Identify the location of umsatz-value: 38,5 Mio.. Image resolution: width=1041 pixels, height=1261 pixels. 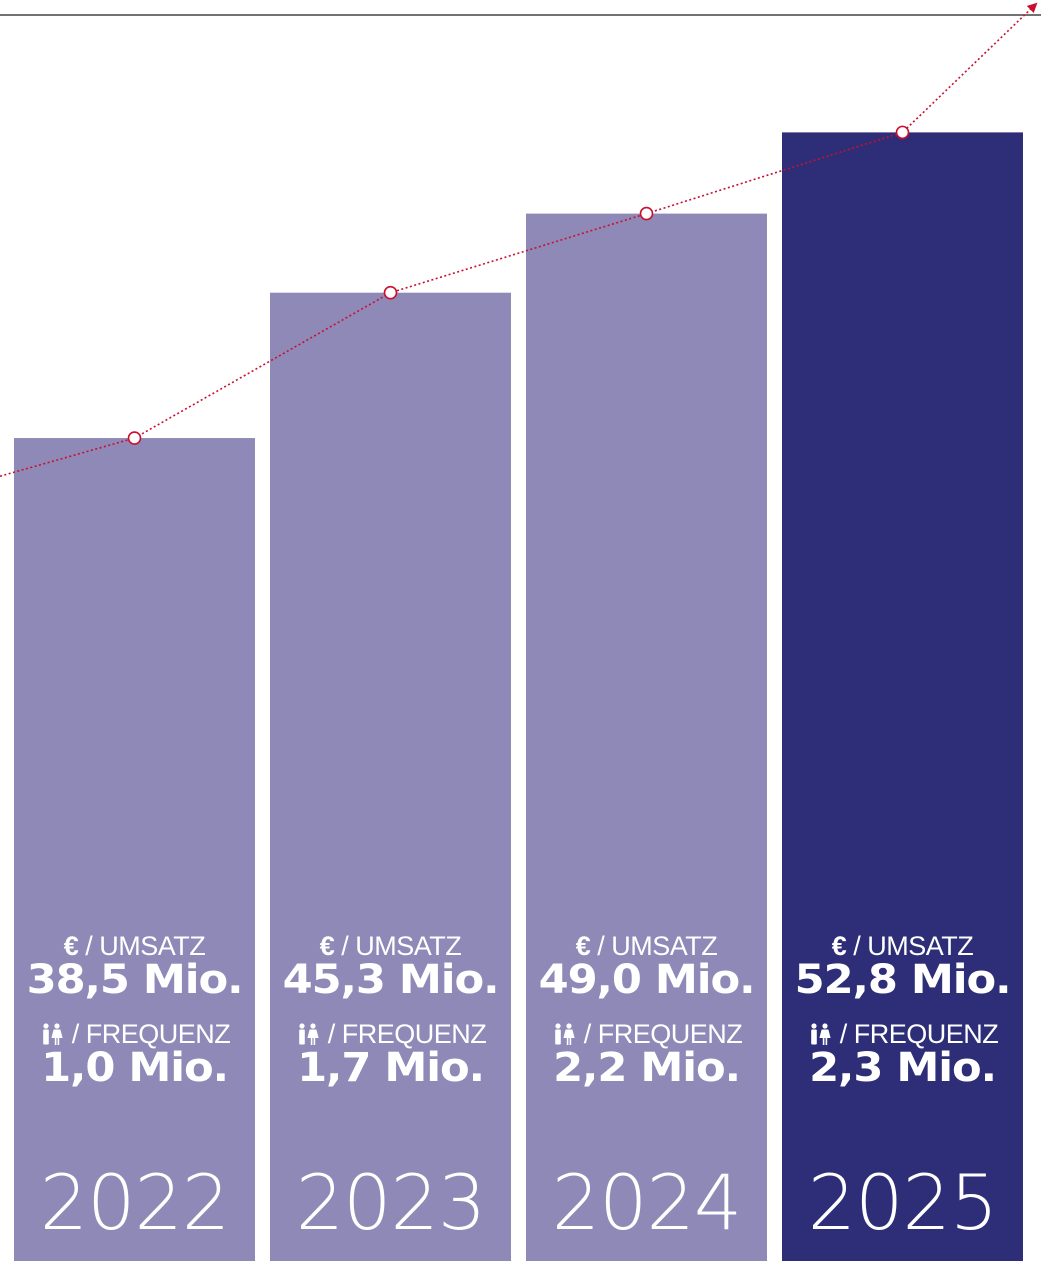
(135, 980).